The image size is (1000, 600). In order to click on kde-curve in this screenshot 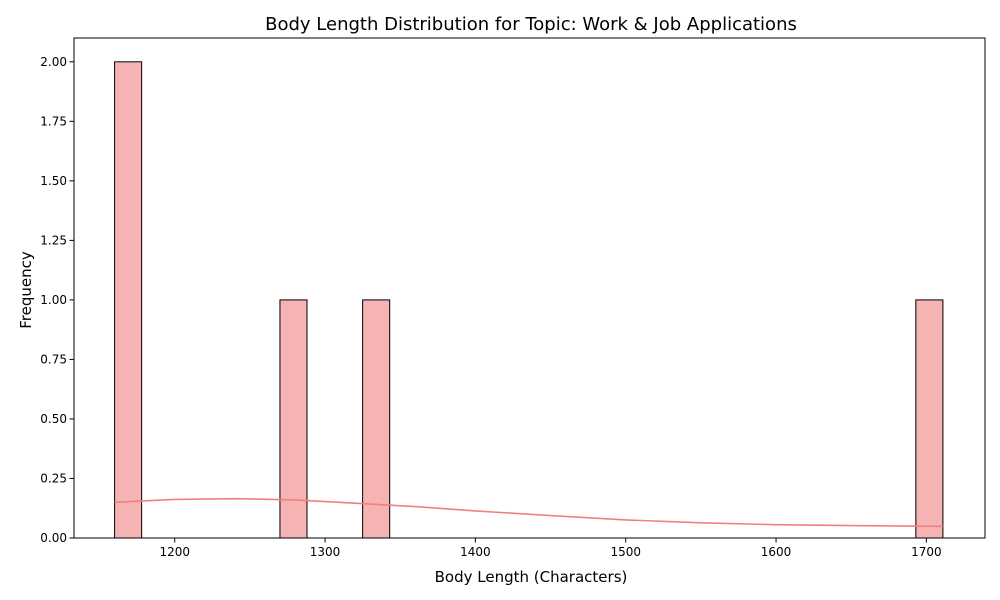, I will do `click(528, 512)`.